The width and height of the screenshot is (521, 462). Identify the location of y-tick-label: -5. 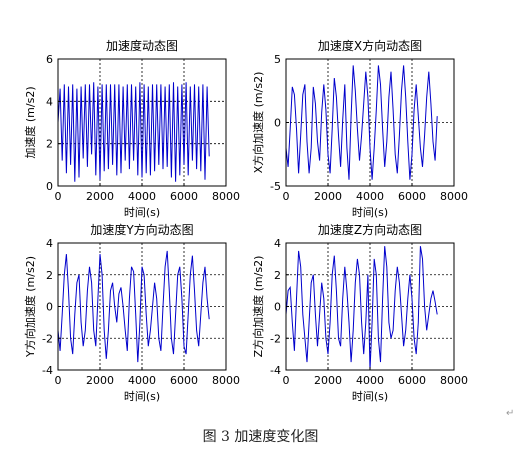
(275, 186).